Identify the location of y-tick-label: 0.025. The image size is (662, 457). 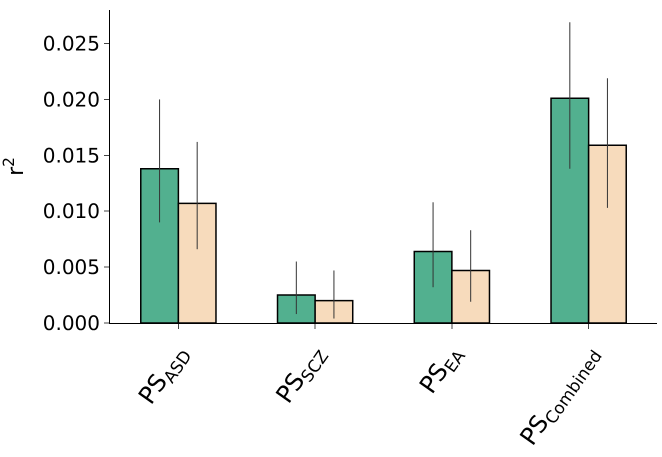
(71, 44).